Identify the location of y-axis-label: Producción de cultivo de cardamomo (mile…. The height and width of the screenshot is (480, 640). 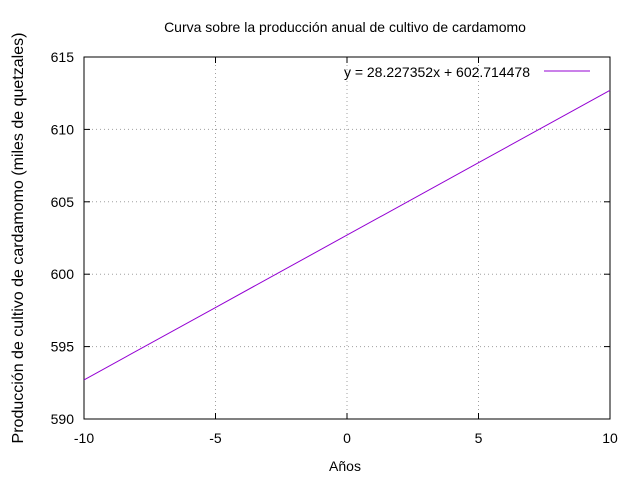
(18, 238).